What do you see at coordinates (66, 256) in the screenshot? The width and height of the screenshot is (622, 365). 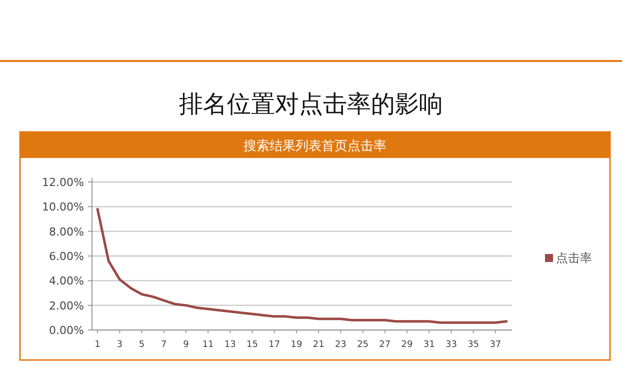 I see `y-tick-label: 6.00%` at bounding box center [66, 256].